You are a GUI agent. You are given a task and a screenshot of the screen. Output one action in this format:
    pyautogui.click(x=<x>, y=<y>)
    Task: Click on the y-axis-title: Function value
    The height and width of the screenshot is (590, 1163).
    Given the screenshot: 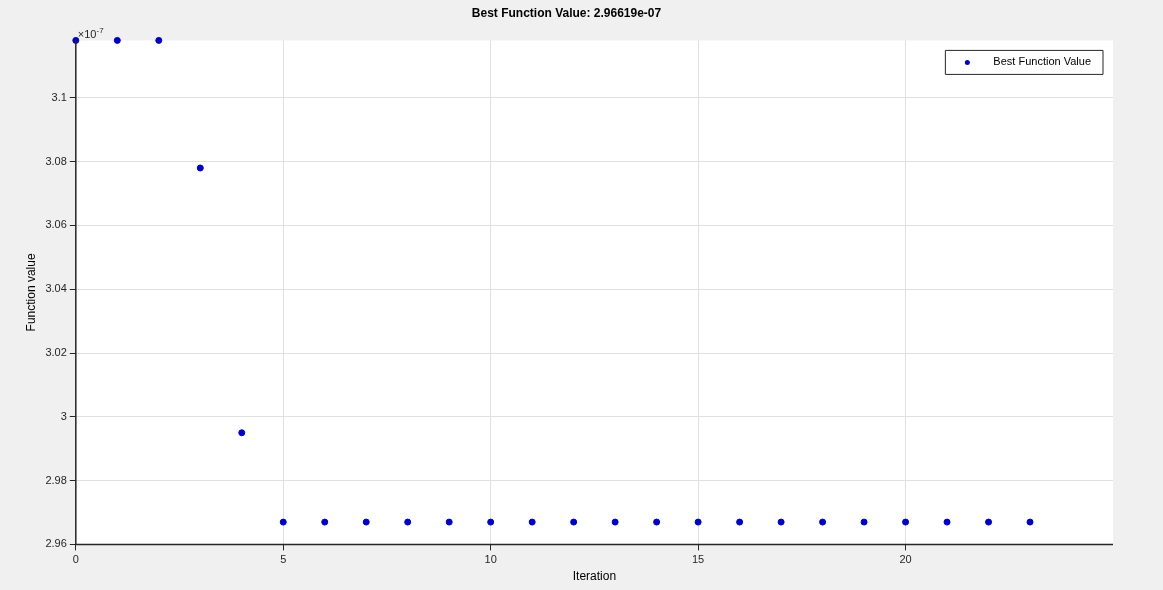 What is the action you would take?
    pyautogui.click(x=30, y=292)
    